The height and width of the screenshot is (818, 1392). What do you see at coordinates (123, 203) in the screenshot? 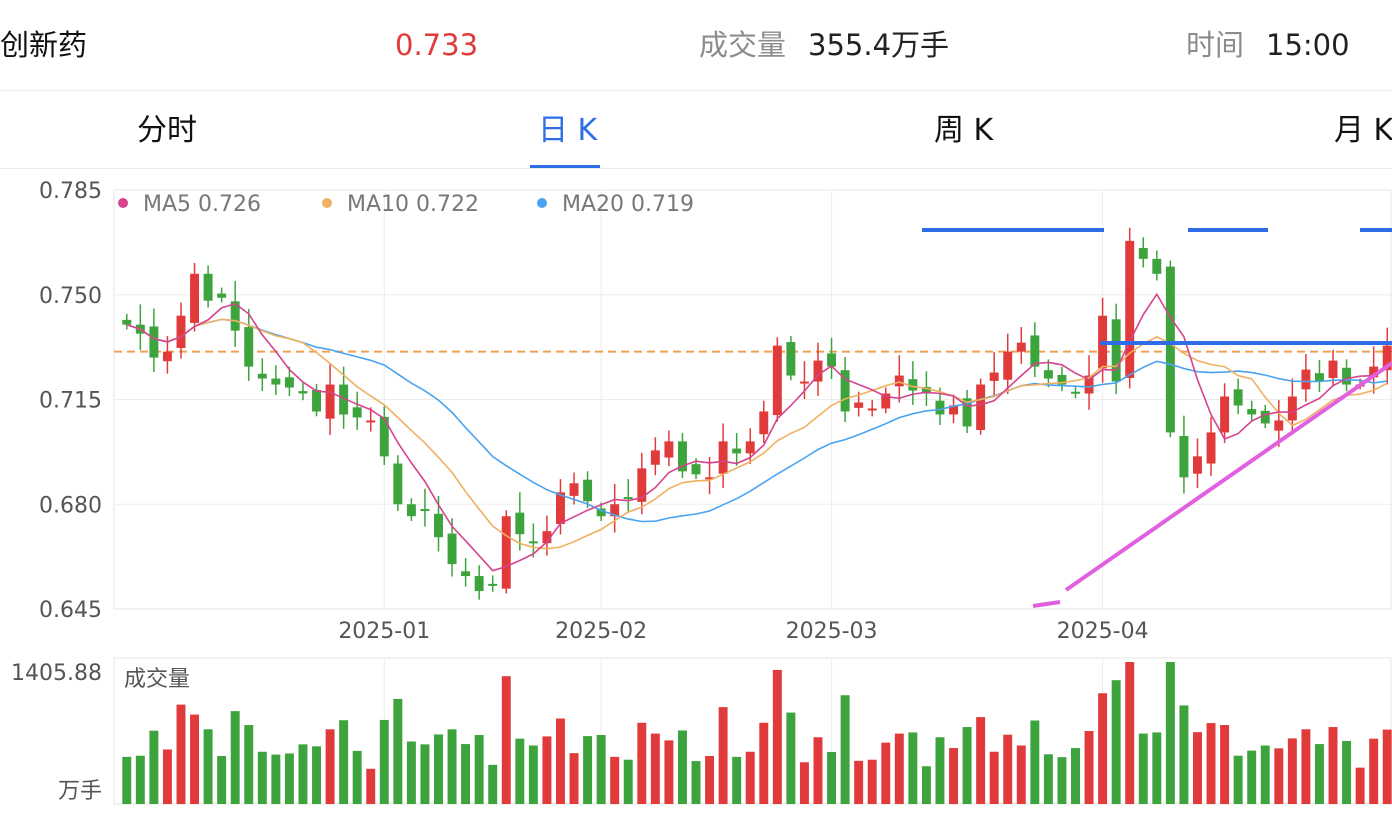
I see `legend-dot-ma5` at bounding box center [123, 203].